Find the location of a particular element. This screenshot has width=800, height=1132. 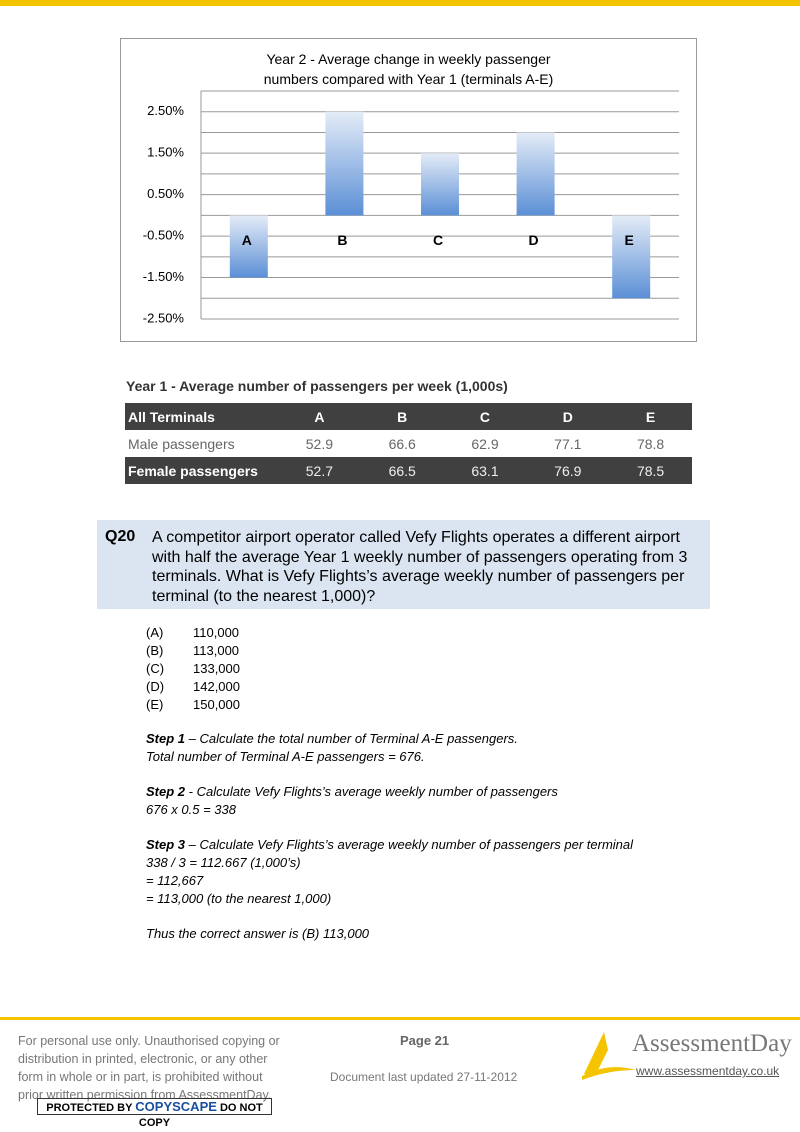

option-text: 113,000 is located at coordinates (216, 650).